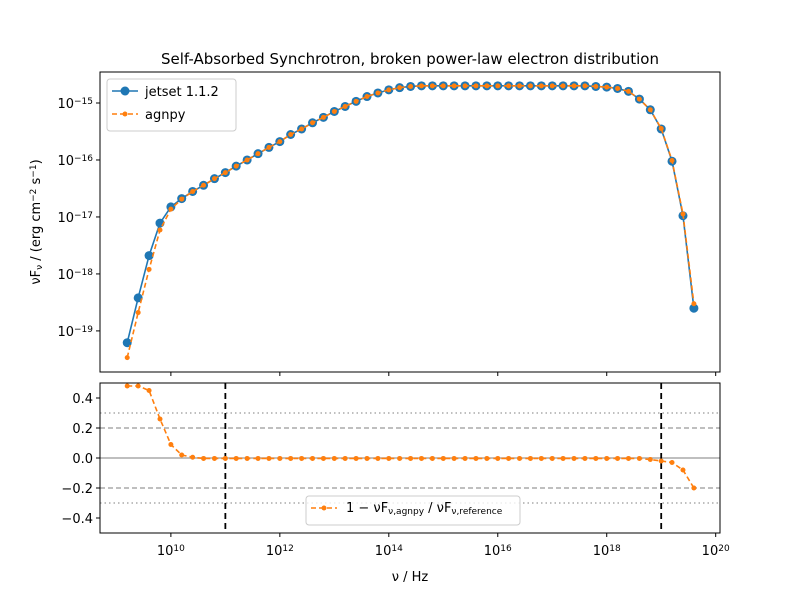 This screenshot has height=600, width=800. What do you see at coordinates (82, 399) in the screenshot?
I see `y-tick-label: 0.4` at bounding box center [82, 399].